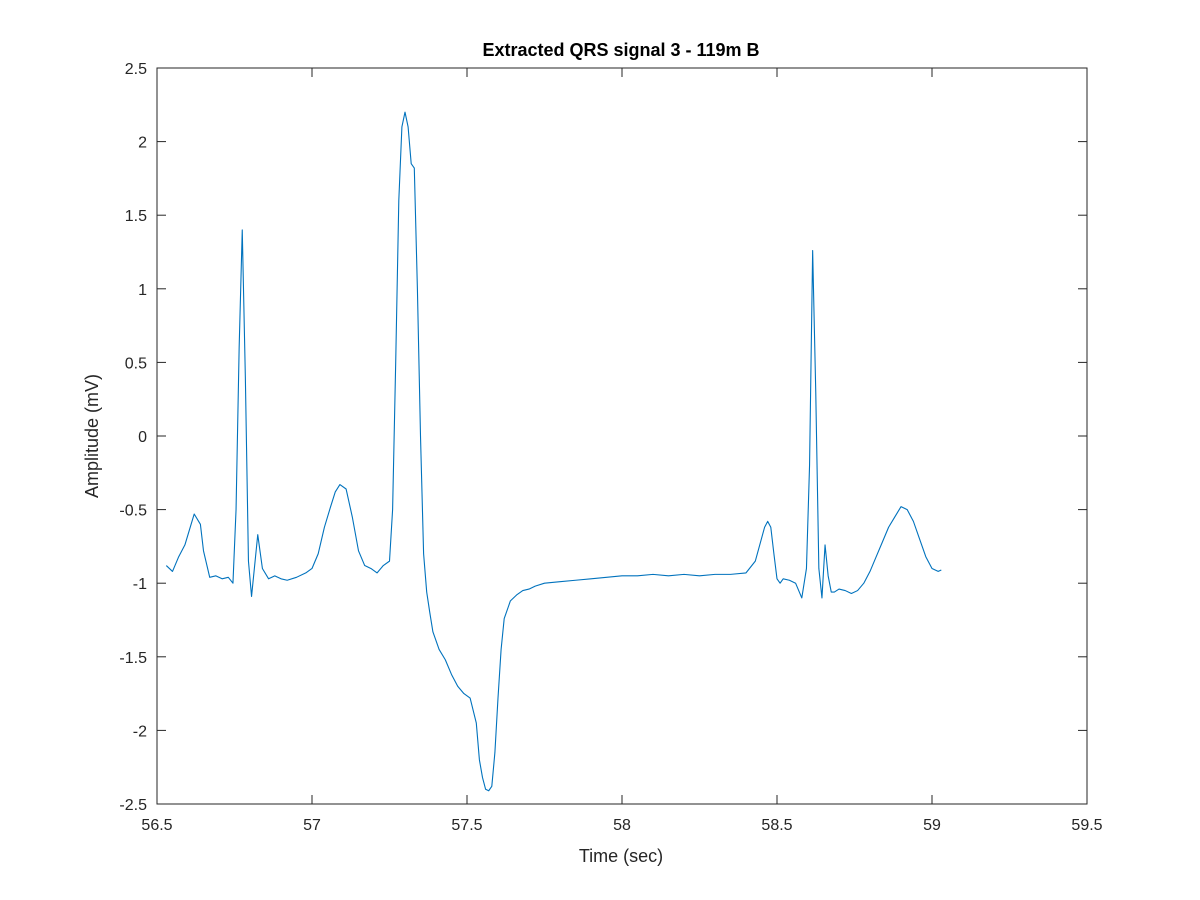 The height and width of the screenshot is (900, 1200). What do you see at coordinates (622, 825) in the screenshot?
I see `x-tick-label: 58` at bounding box center [622, 825].